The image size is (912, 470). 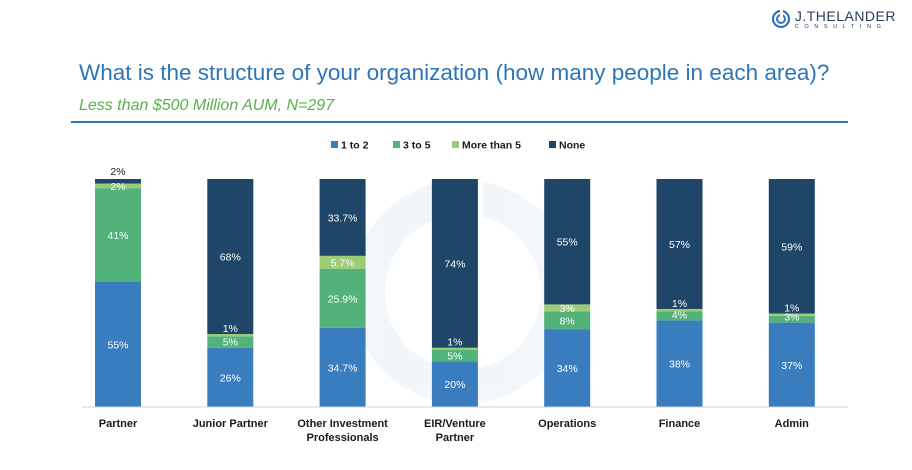 I want to click on data-label: 5.7%, so click(x=343, y=263).